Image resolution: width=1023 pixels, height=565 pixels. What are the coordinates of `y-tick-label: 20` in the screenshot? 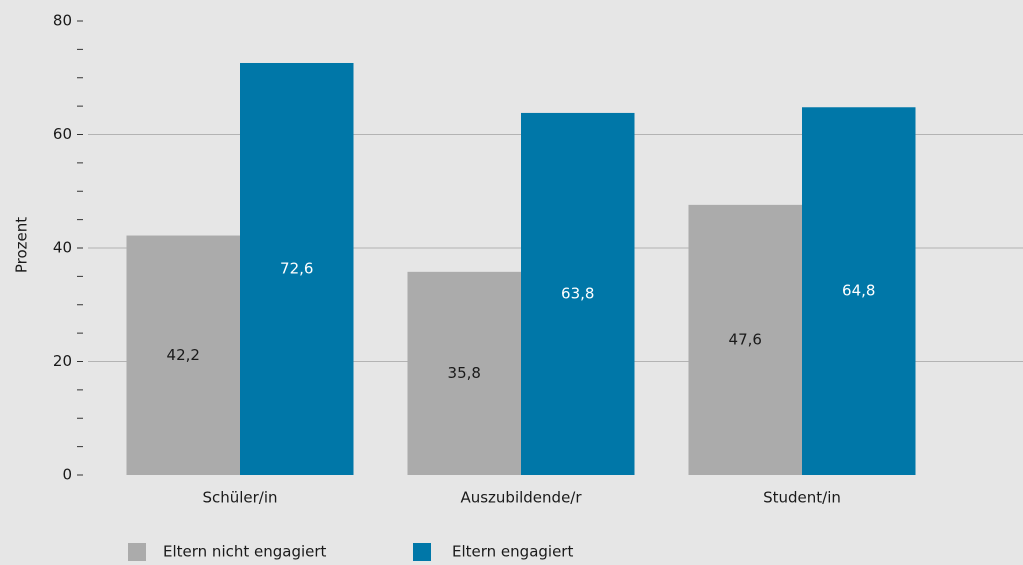 It's located at (62, 361).